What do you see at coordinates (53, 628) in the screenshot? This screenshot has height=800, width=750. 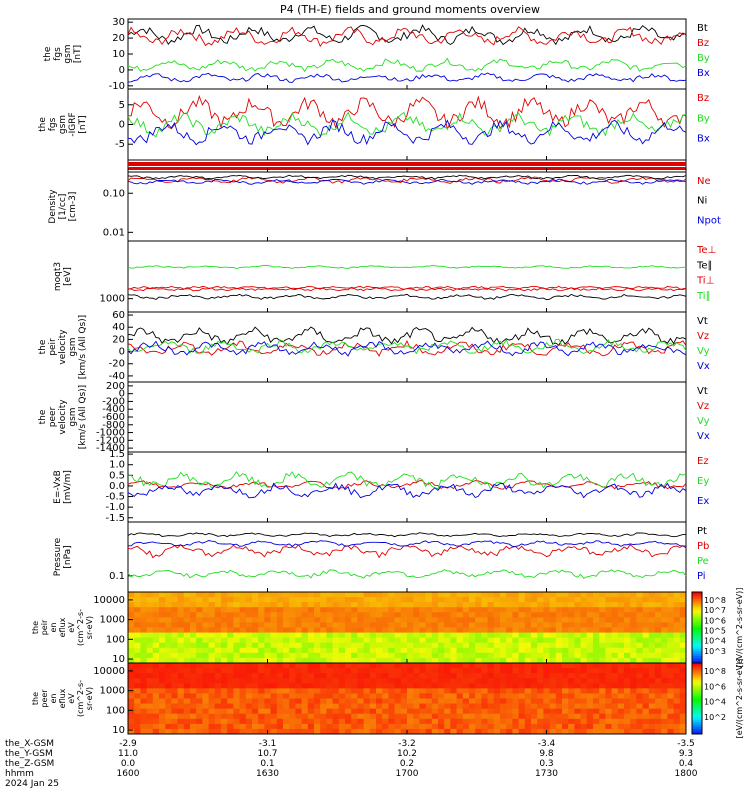 I see `ylabel-line: en` at bounding box center [53, 628].